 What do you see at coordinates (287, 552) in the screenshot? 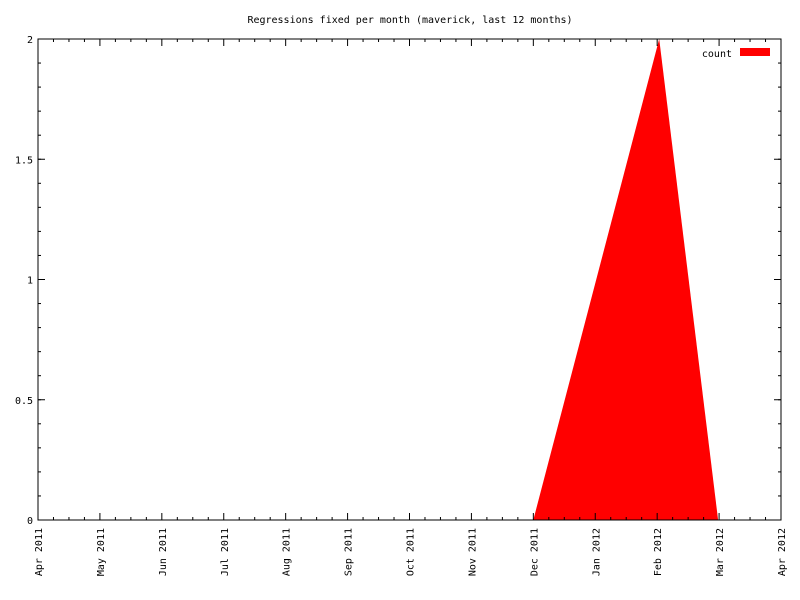
I see `x-tick-label: Aug 2011` at bounding box center [287, 552].